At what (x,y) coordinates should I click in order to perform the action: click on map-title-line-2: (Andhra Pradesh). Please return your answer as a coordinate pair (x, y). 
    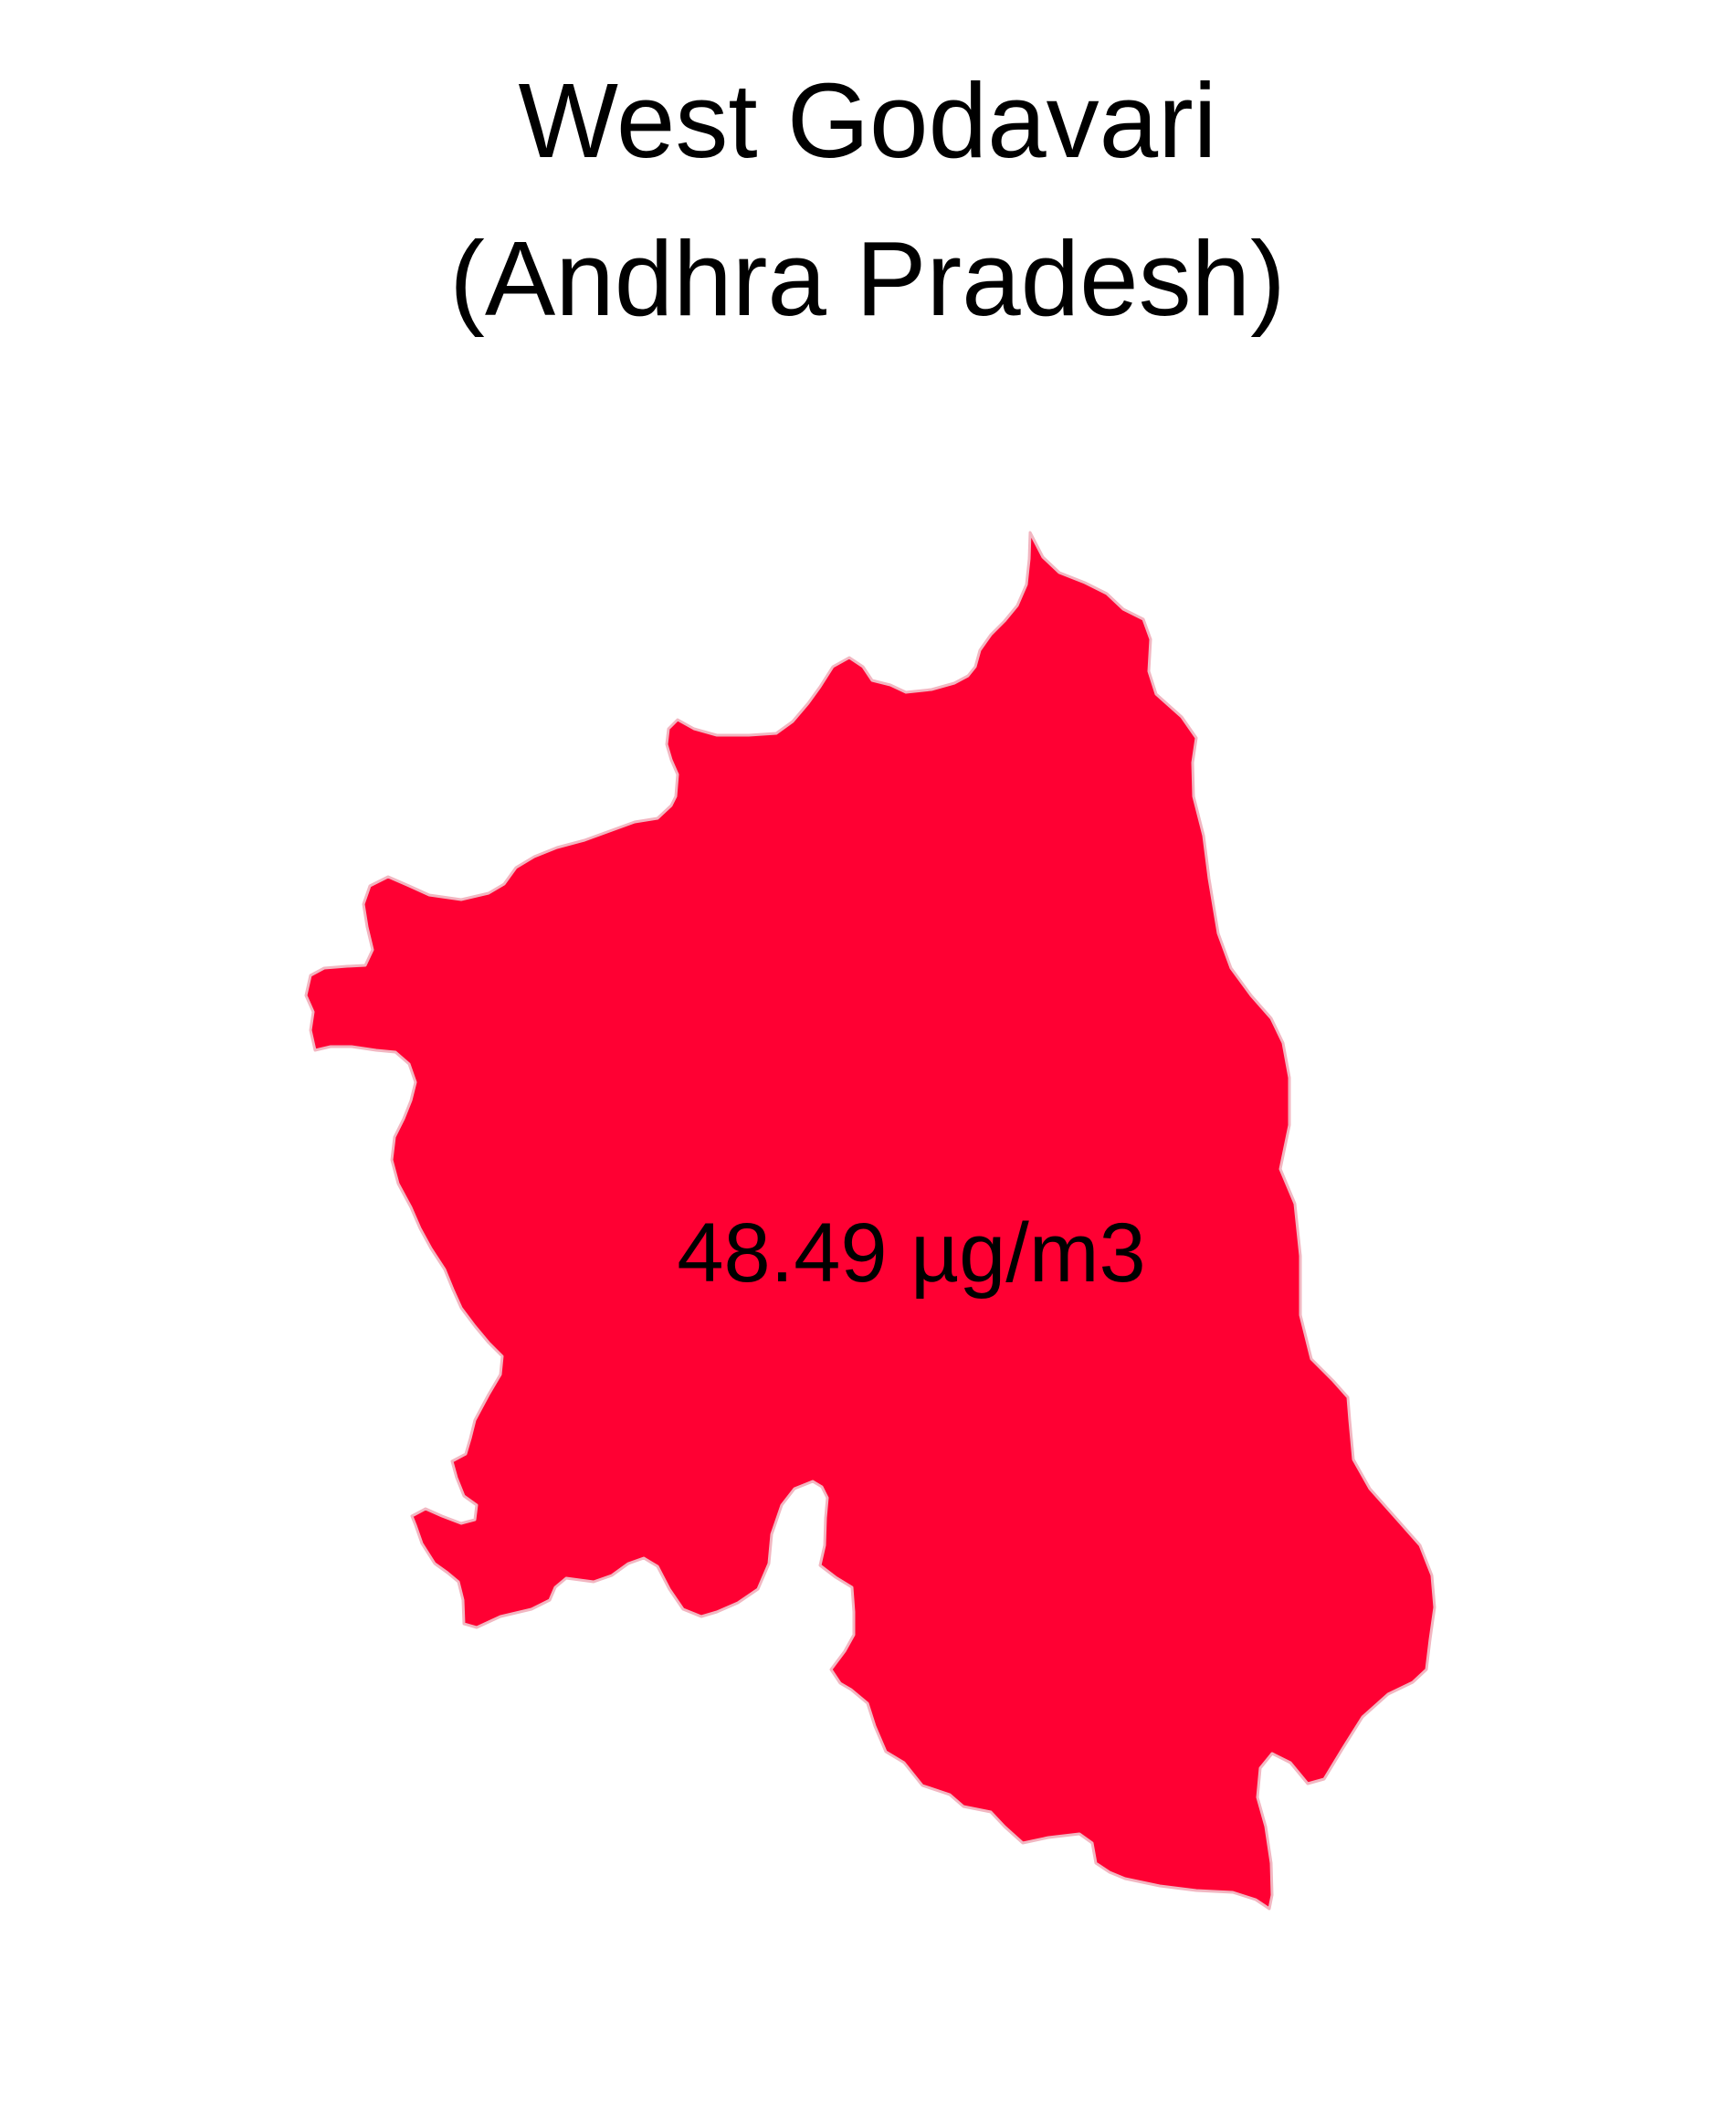
    Looking at the image, I should click on (867, 278).